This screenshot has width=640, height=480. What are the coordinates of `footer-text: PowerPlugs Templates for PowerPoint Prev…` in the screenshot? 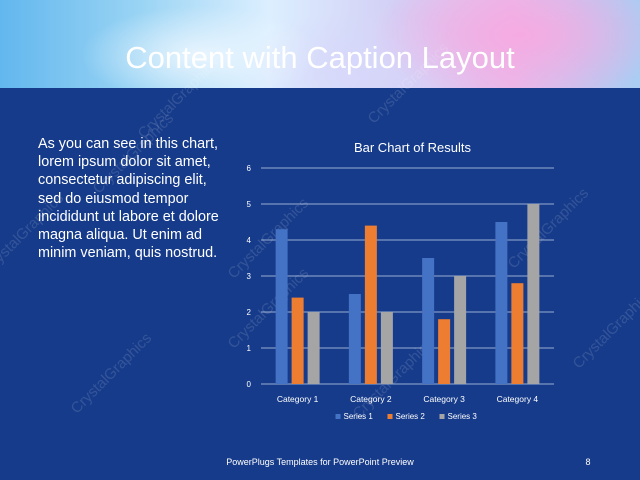 It's located at (320, 462).